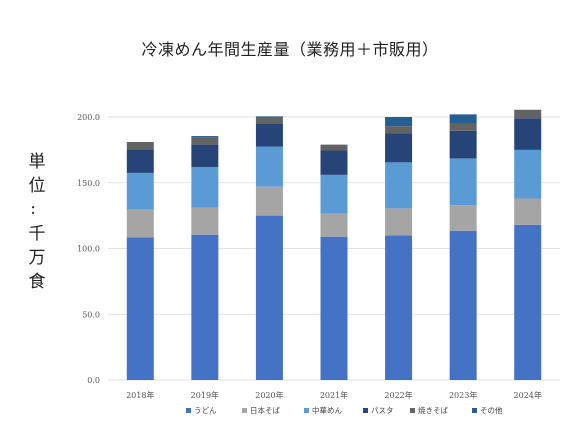 Image resolution: width=580 pixels, height=435 pixels. What do you see at coordinates (88, 183) in the screenshot?
I see `y-tick-label: 150.0` at bounding box center [88, 183].